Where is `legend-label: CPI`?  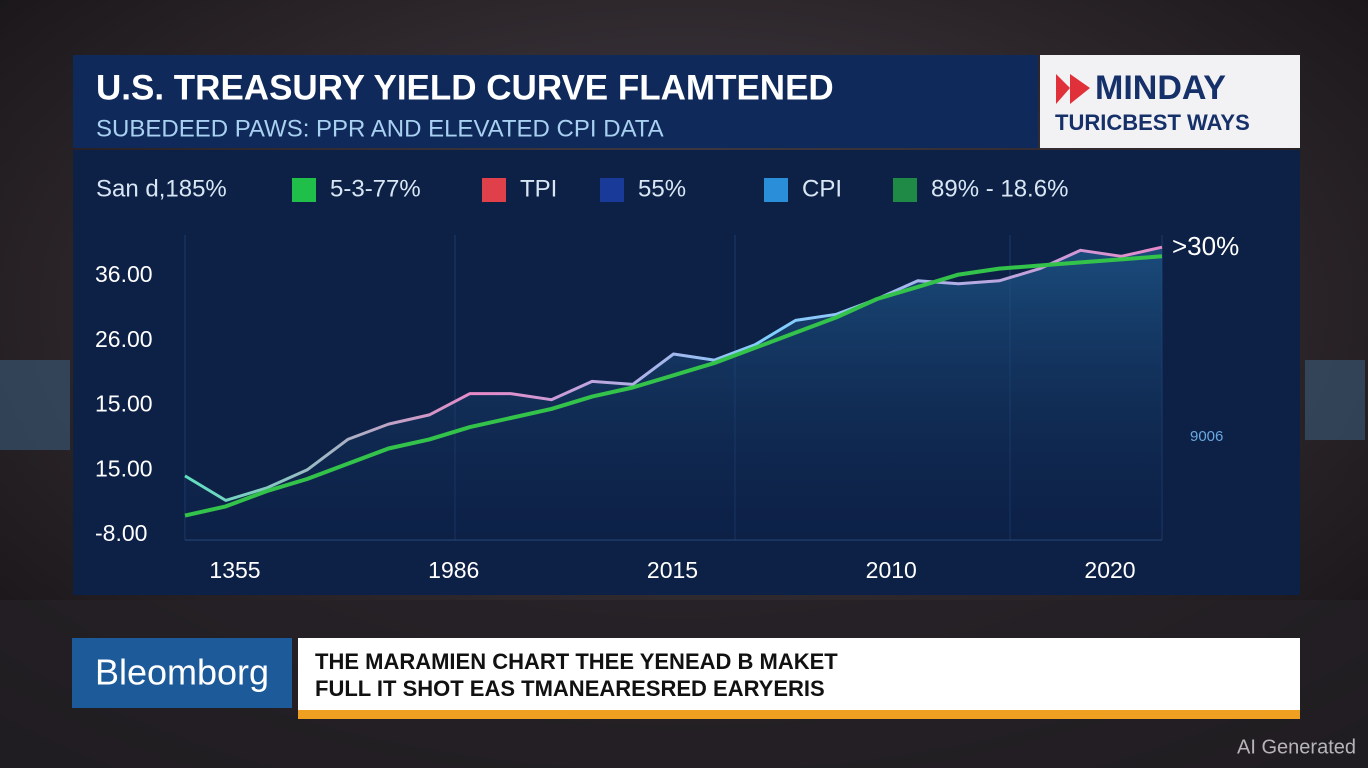 legend-label: CPI is located at coordinates (822, 188).